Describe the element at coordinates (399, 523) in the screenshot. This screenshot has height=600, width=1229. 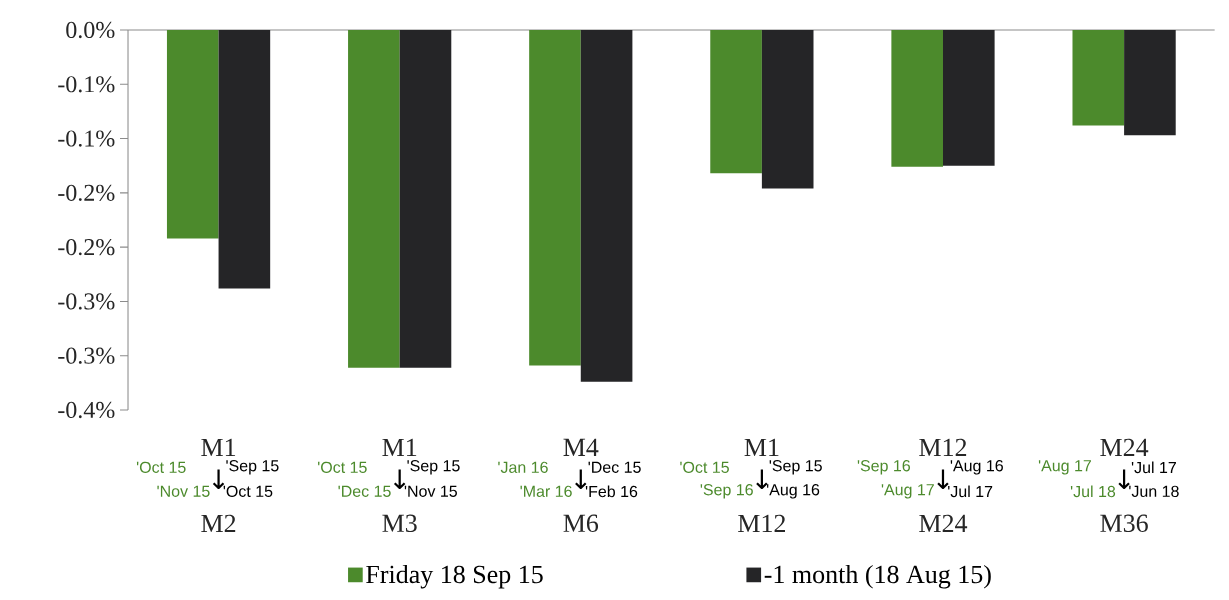
I see `text: M3` at that location.